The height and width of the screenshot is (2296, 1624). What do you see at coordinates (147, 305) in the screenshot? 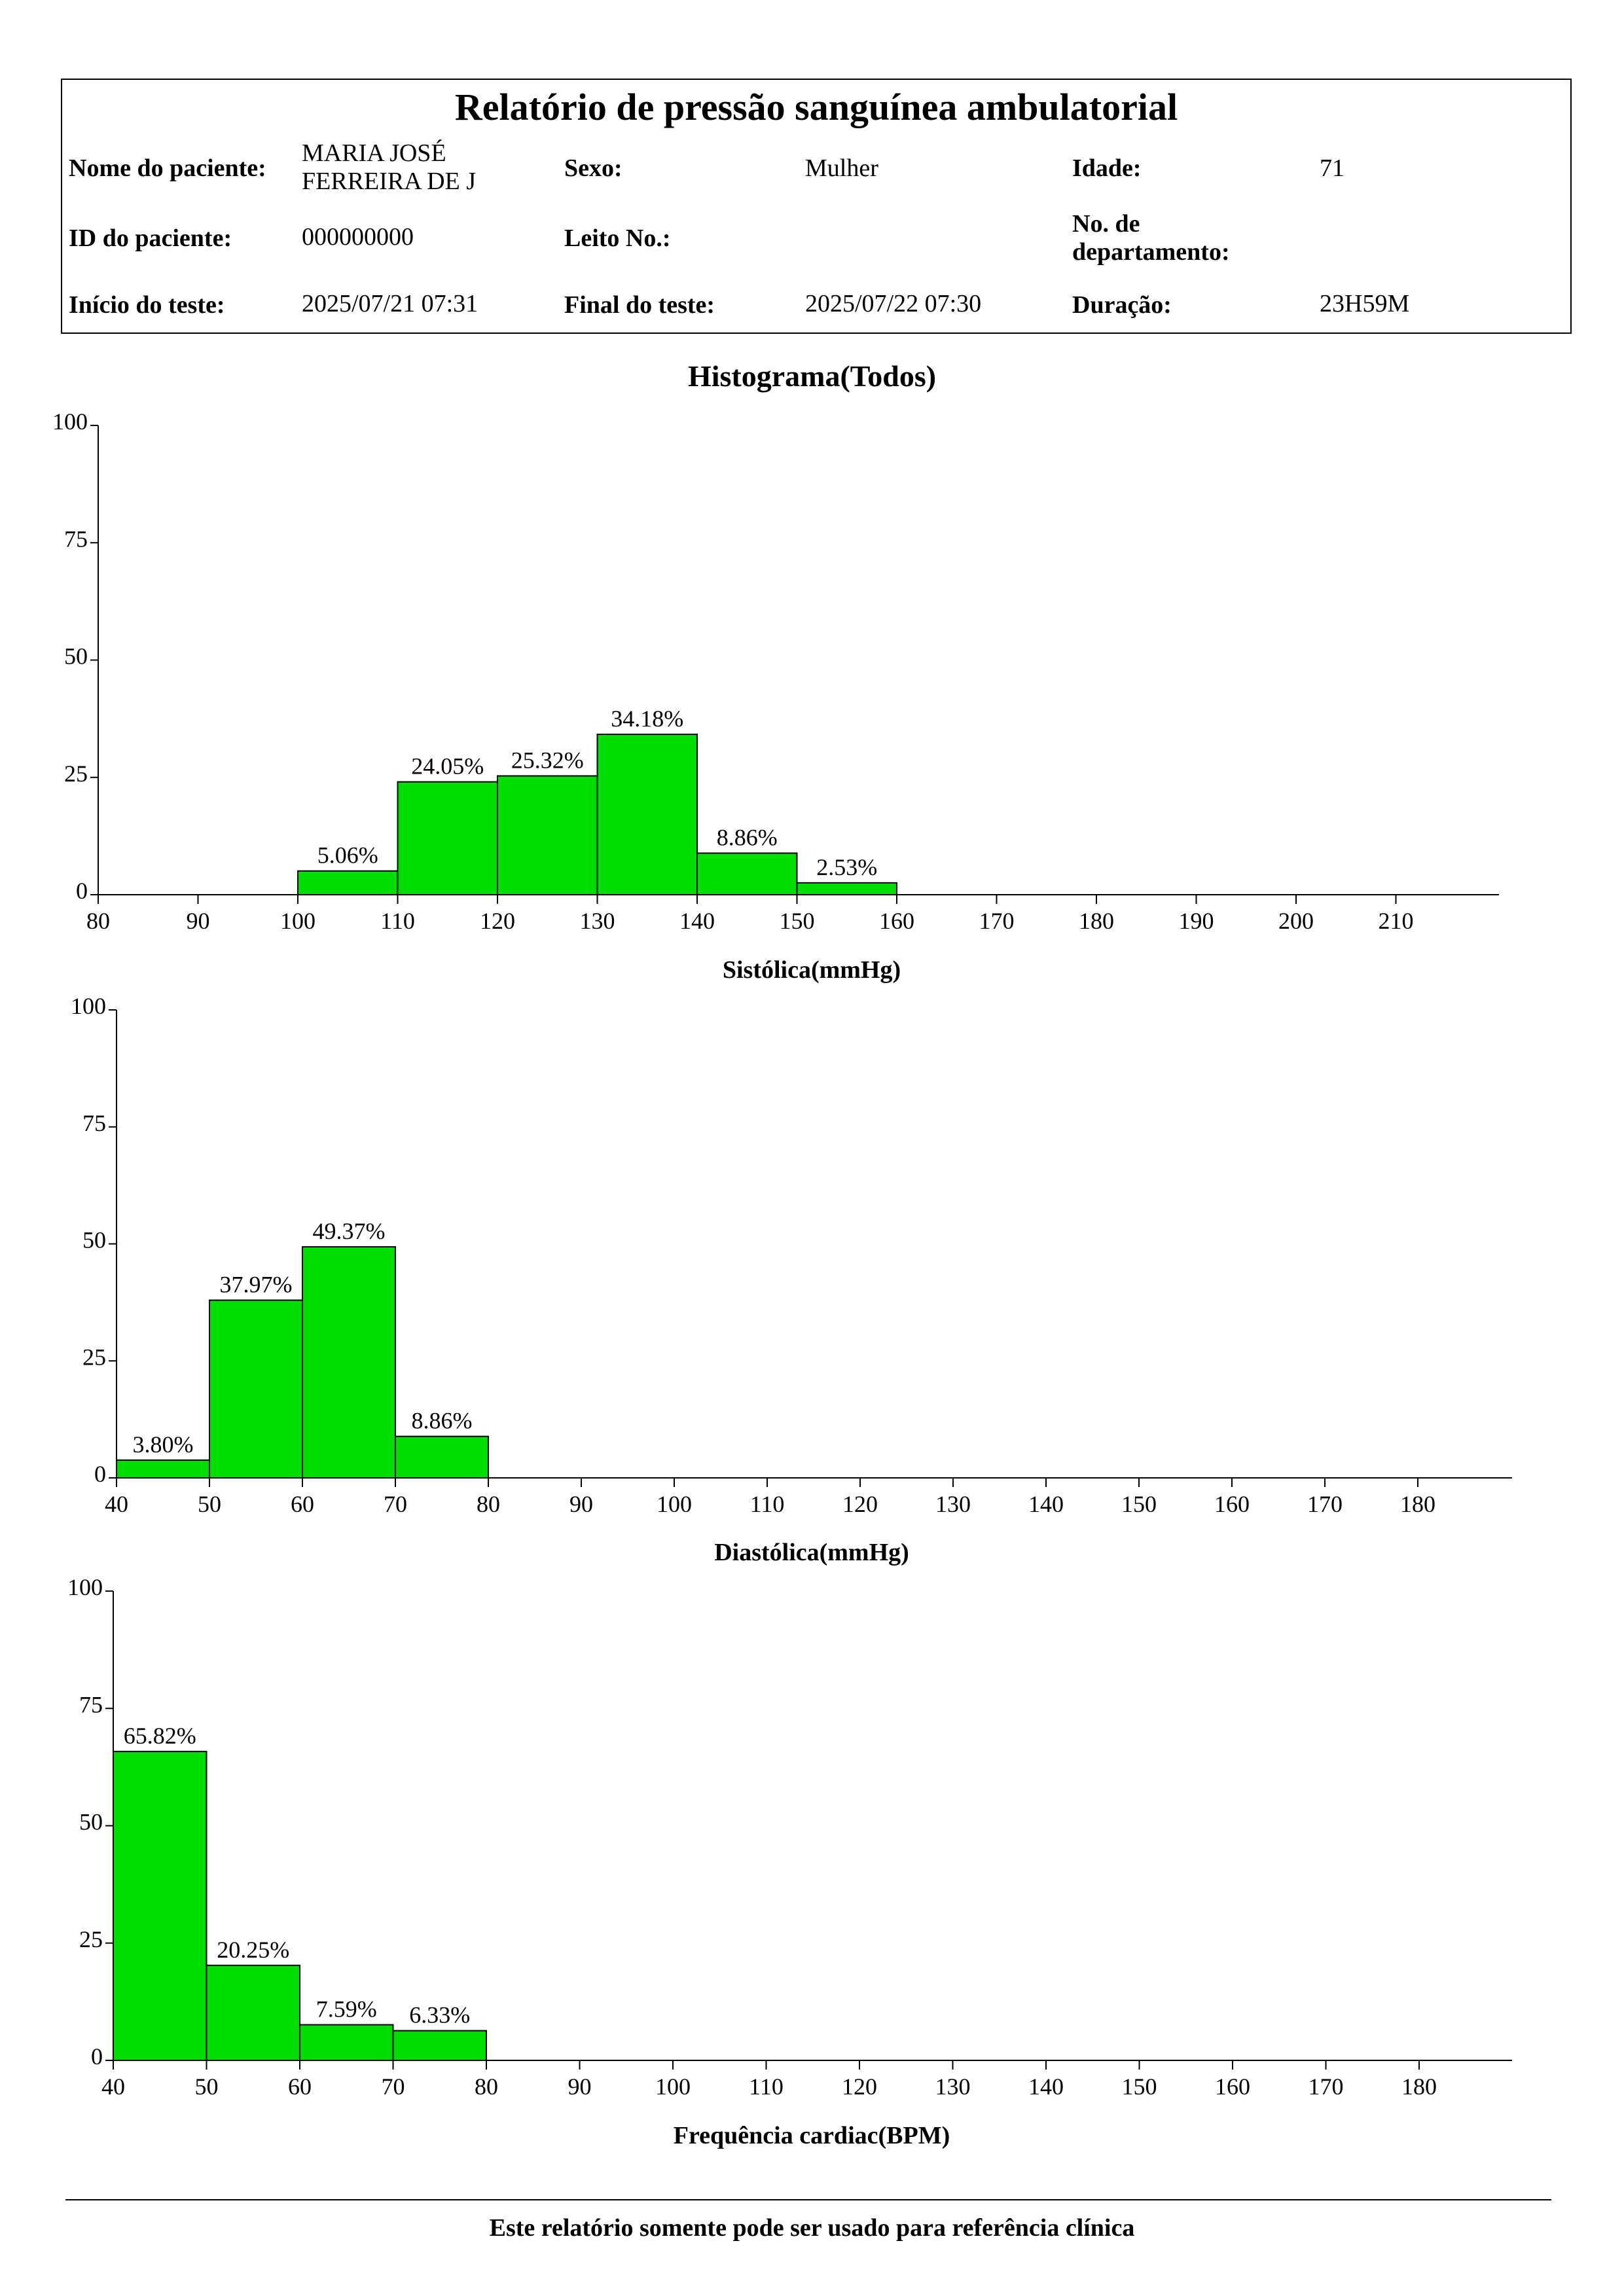
I see `test-start-label: Início do teste:` at bounding box center [147, 305].